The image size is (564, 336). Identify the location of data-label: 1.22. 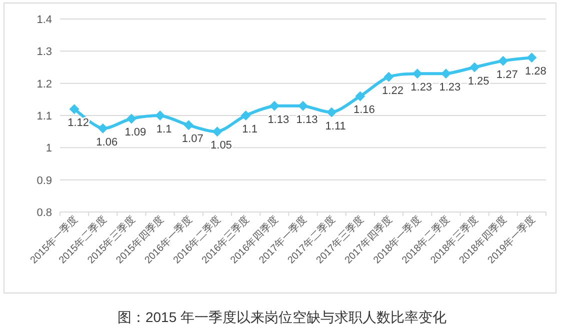
(393, 90).